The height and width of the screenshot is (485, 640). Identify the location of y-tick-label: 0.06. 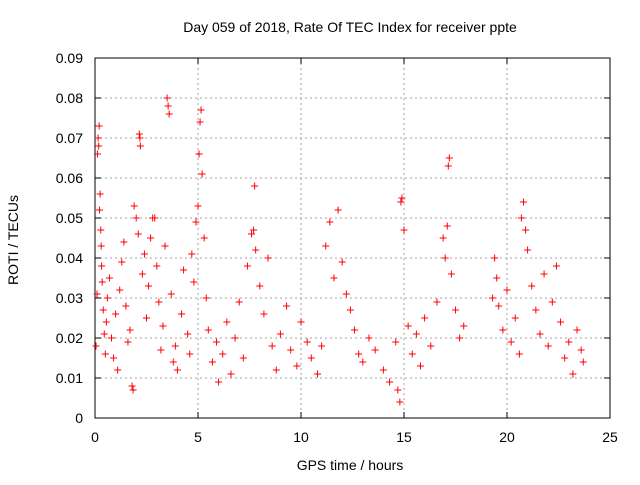
(69, 178).